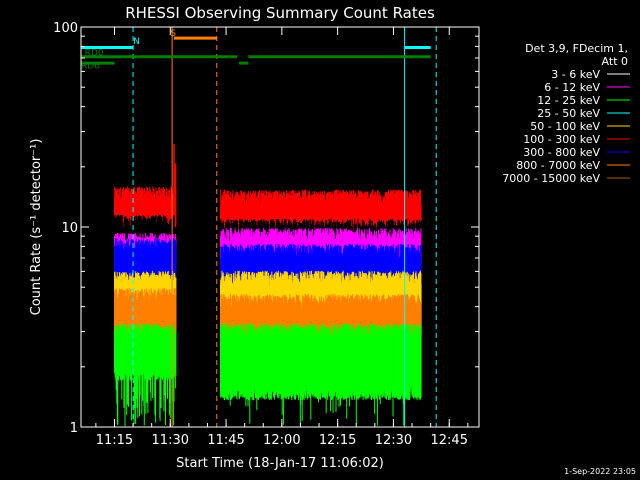  I want to click on y-tick-label-2: 100, so click(65, 28).